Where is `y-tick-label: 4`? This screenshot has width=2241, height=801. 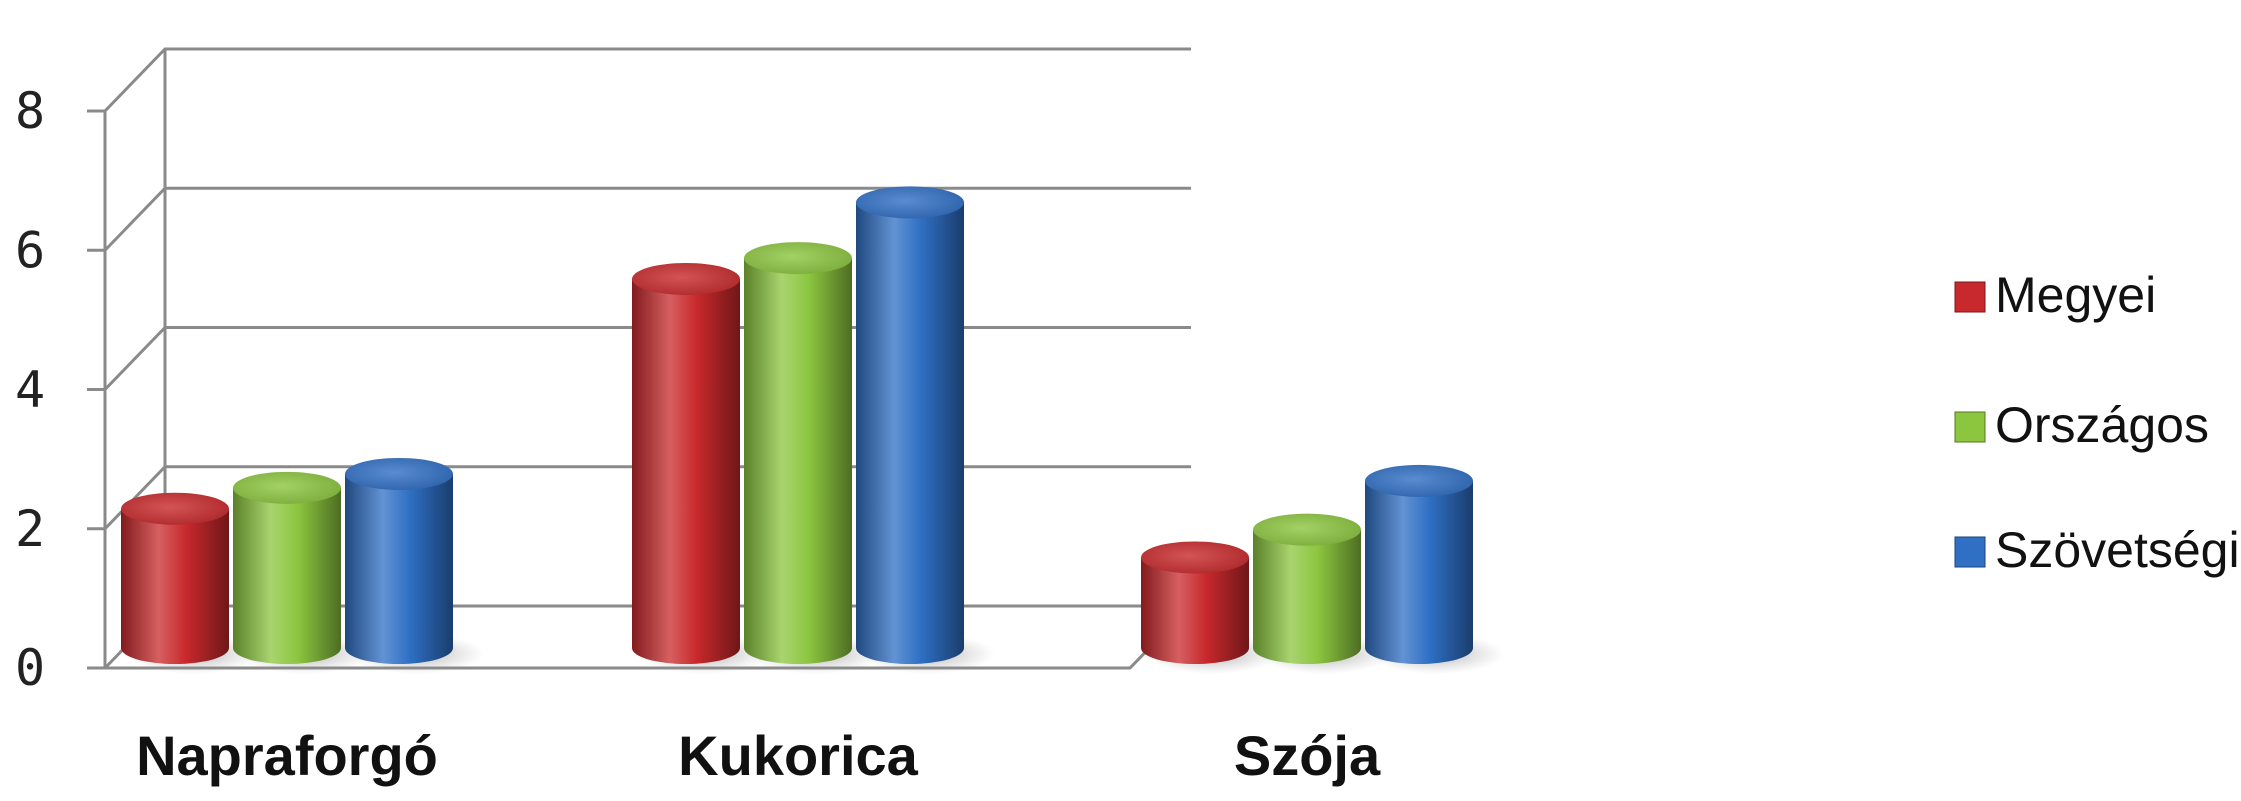
y-tick-label: 4 is located at coordinates (30, 390).